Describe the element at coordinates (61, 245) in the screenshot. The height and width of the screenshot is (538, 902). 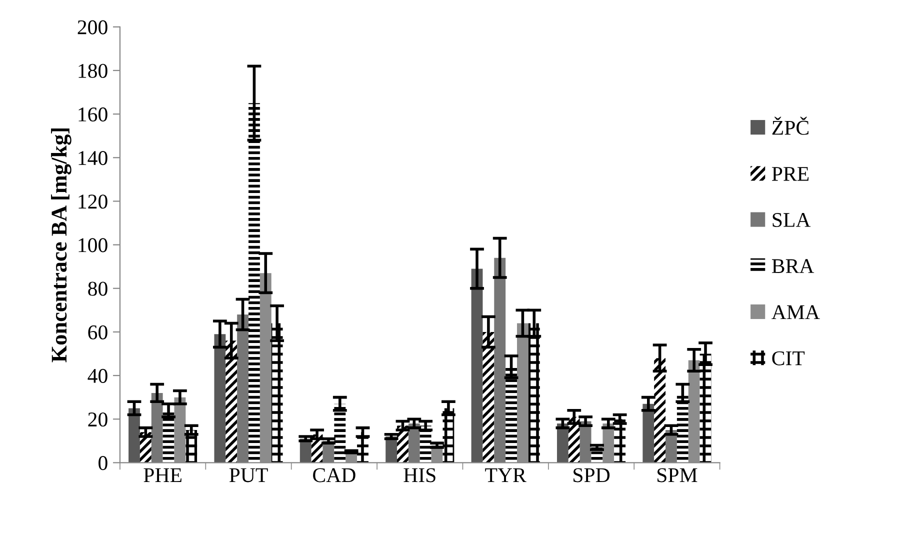
I see `y-axis-title: Koncentrace BA [mg/kg]` at that location.